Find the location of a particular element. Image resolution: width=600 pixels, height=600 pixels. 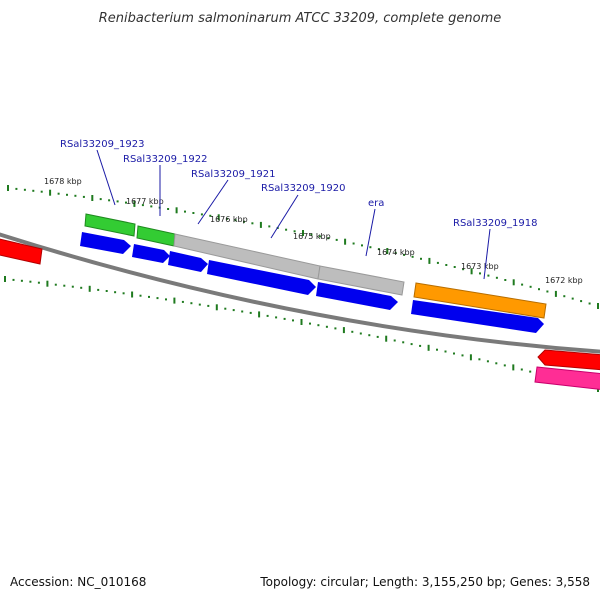

feature-green-1922 is located at coordinates (156, 236).